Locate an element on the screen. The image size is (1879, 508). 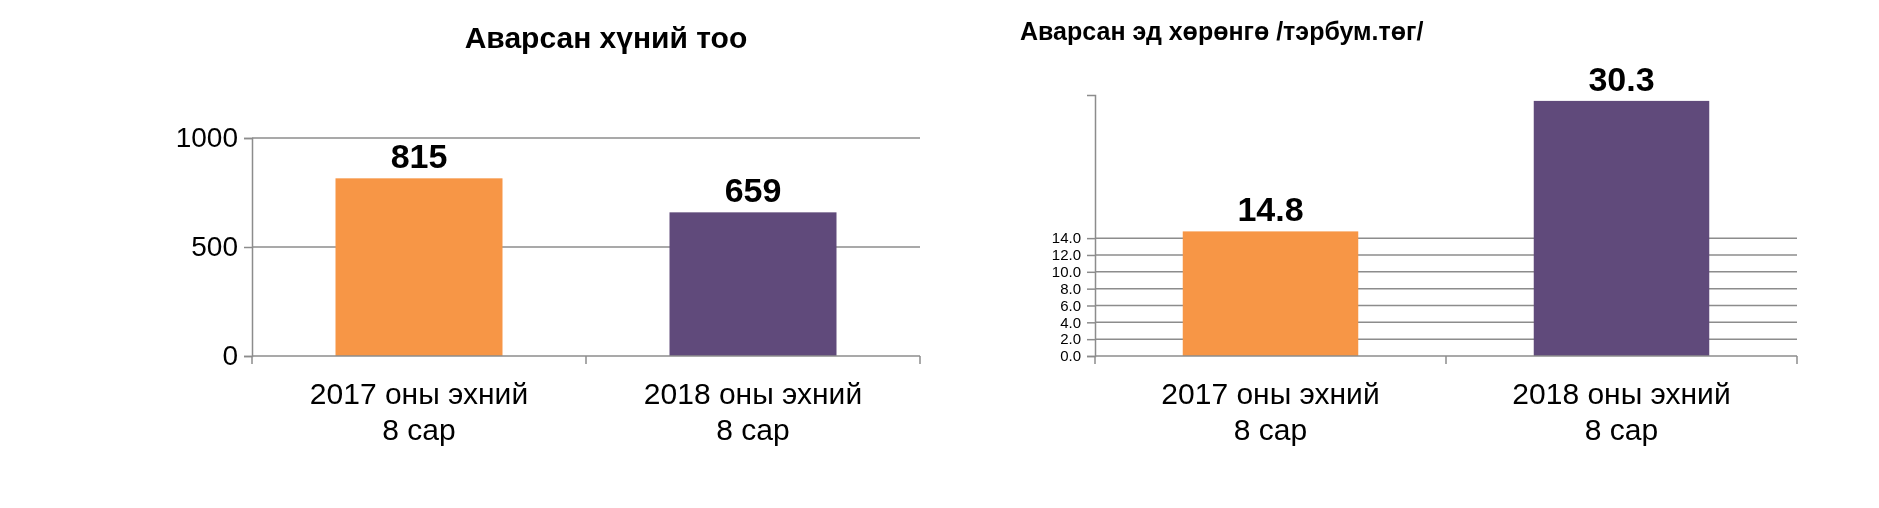
y-tick-label: 0.0 is located at coordinates (1070, 356).